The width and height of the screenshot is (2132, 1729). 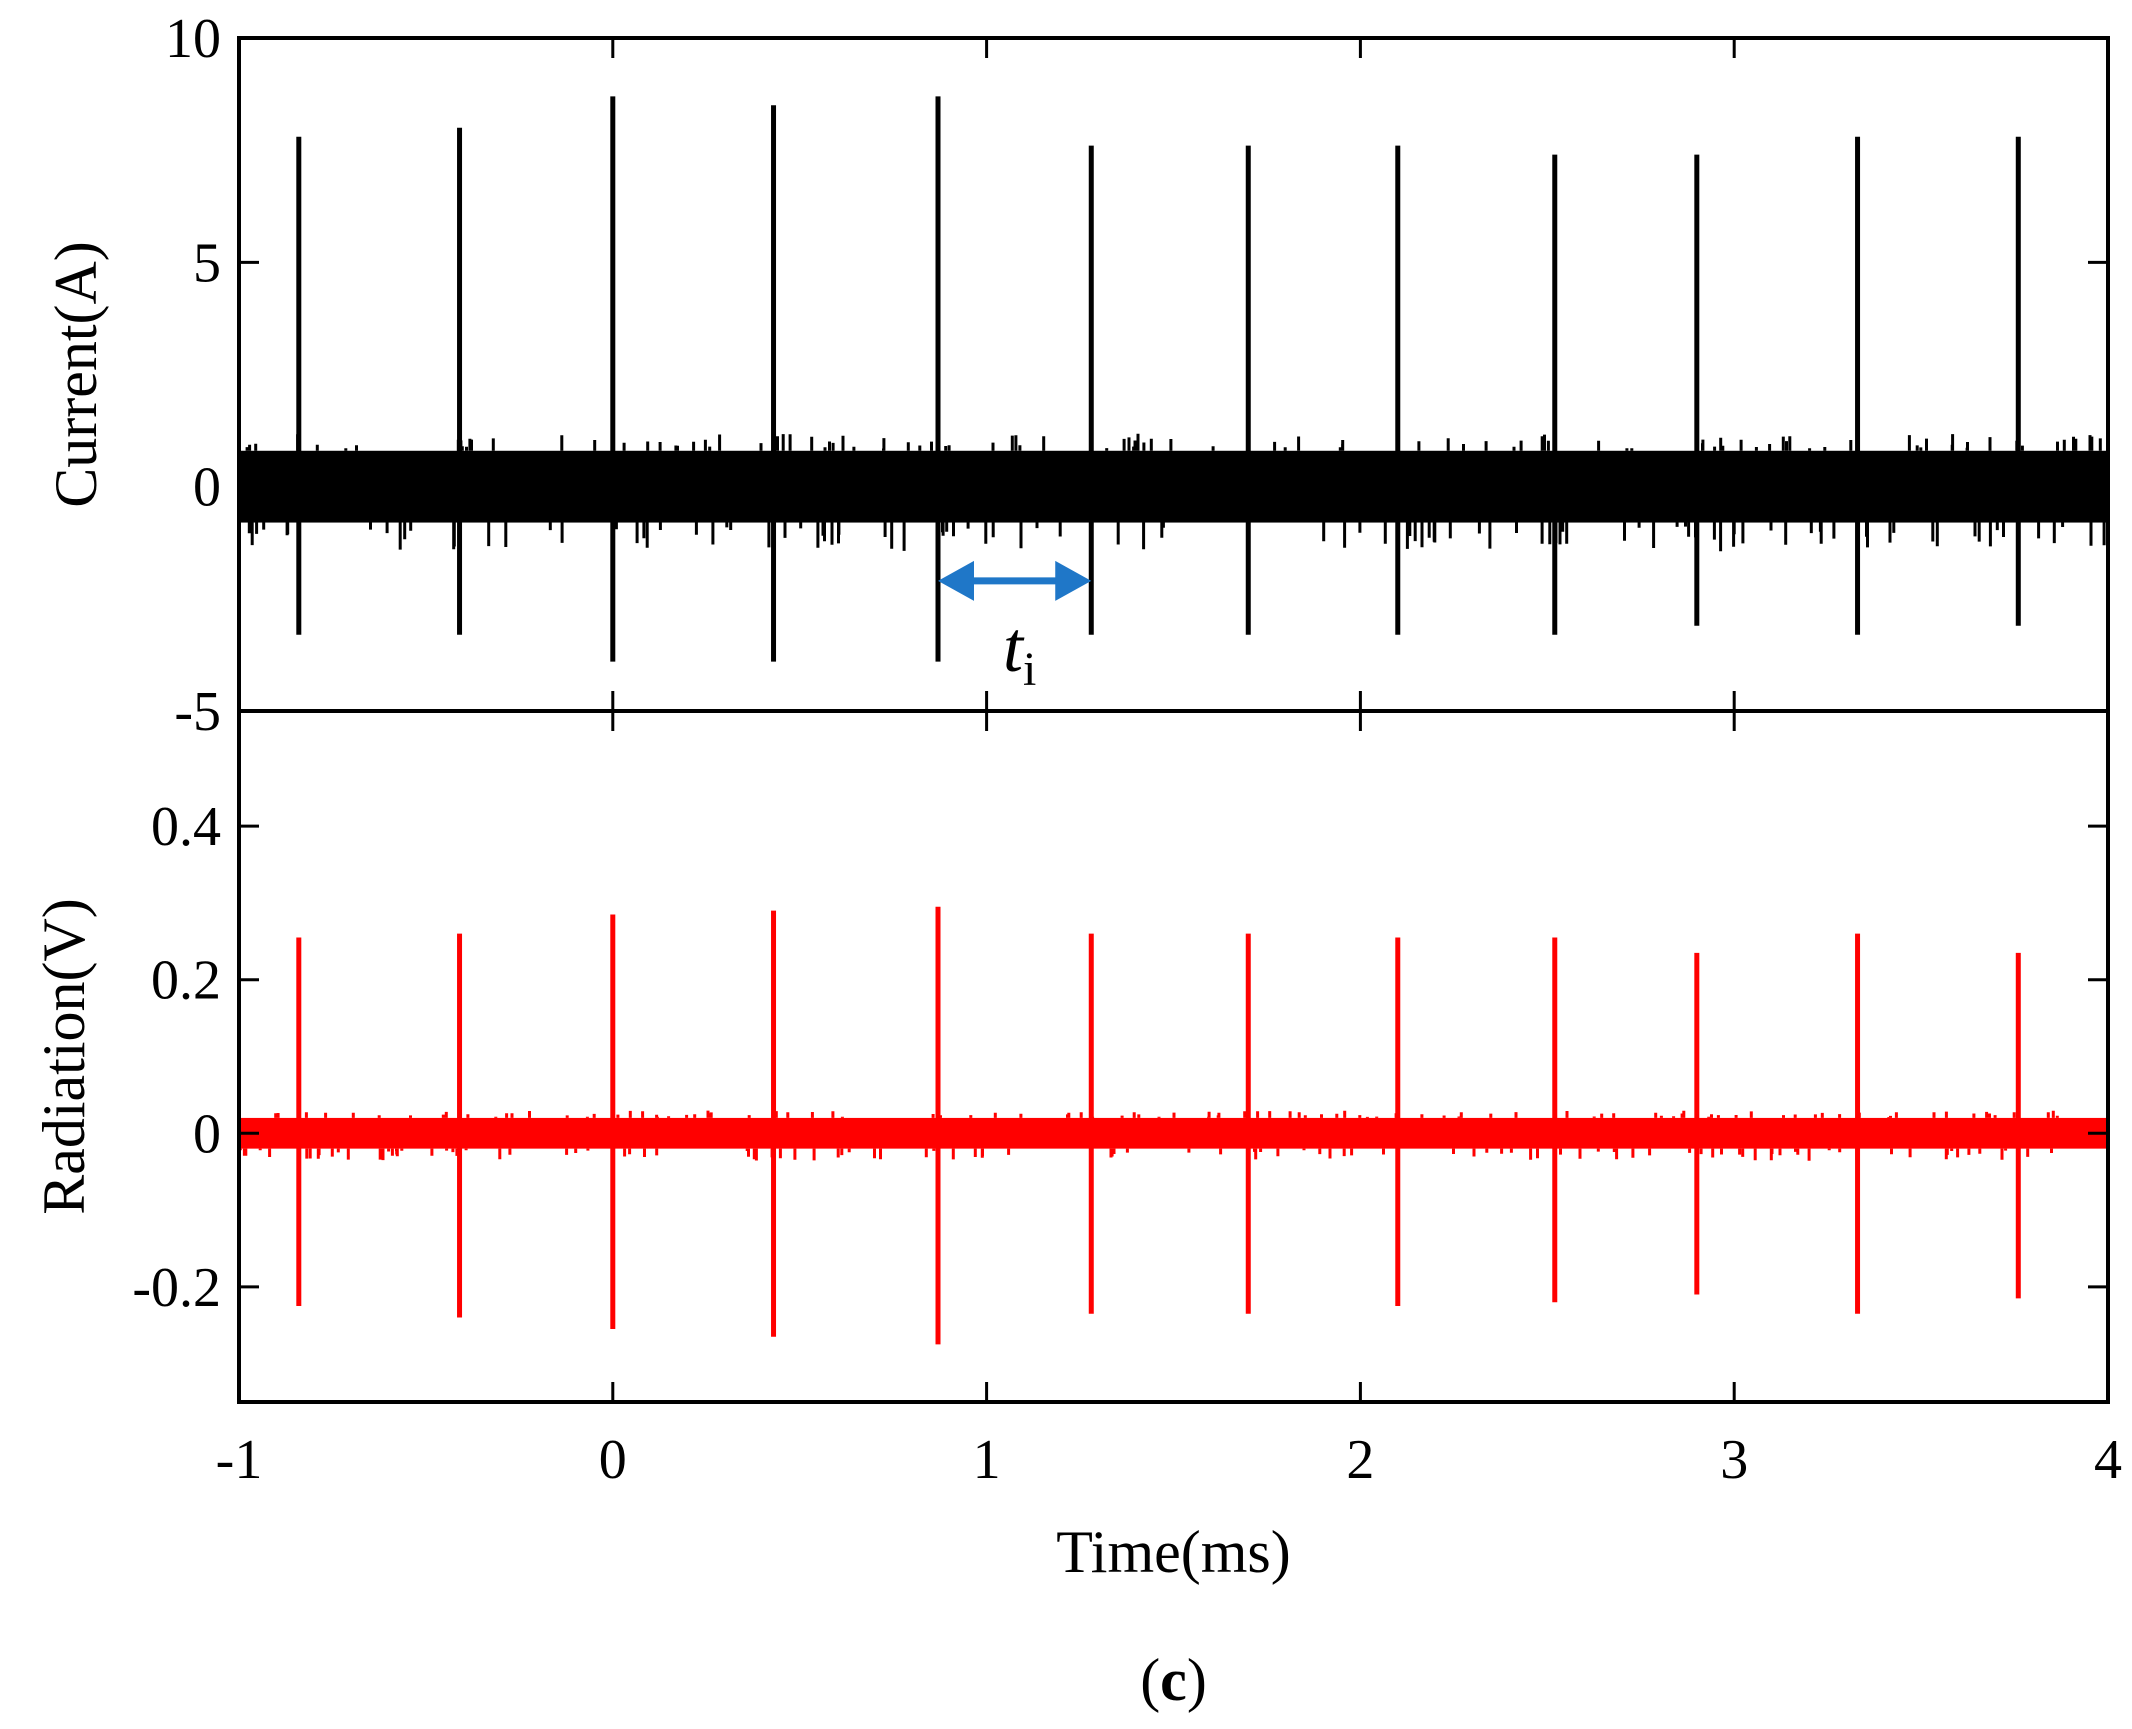 I want to click on x-tick-label: -1, so click(x=239, y=1460).